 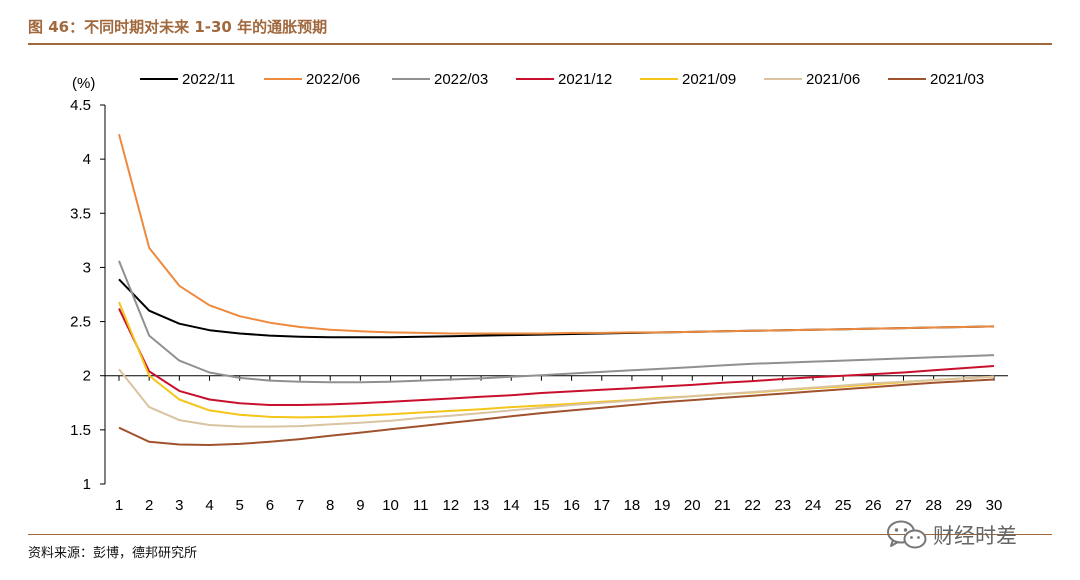 What do you see at coordinates (975, 536) in the screenshot?
I see `watermark-text: 财经时差` at bounding box center [975, 536].